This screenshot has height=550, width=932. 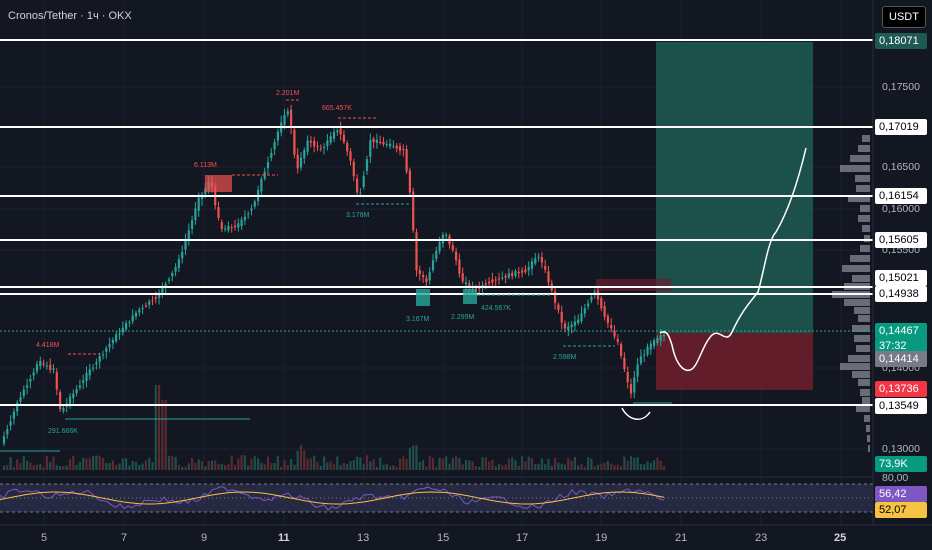 I want to click on take-profit-zone, so click(x=734, y=187).